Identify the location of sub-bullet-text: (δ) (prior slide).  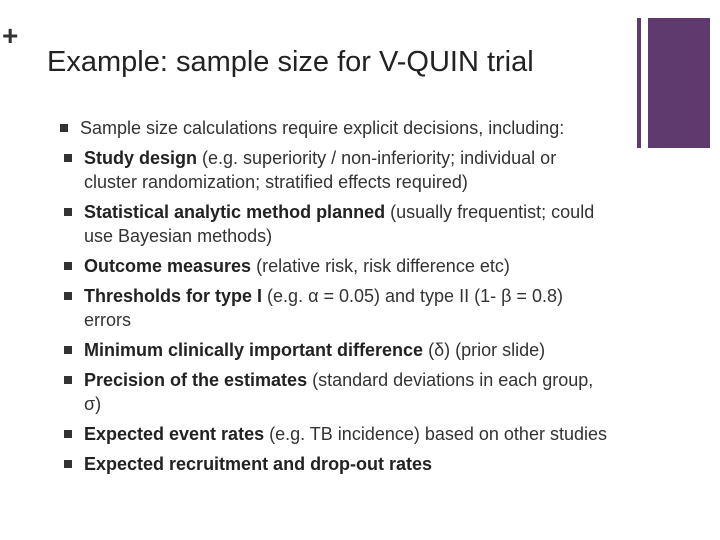
(487, 350).